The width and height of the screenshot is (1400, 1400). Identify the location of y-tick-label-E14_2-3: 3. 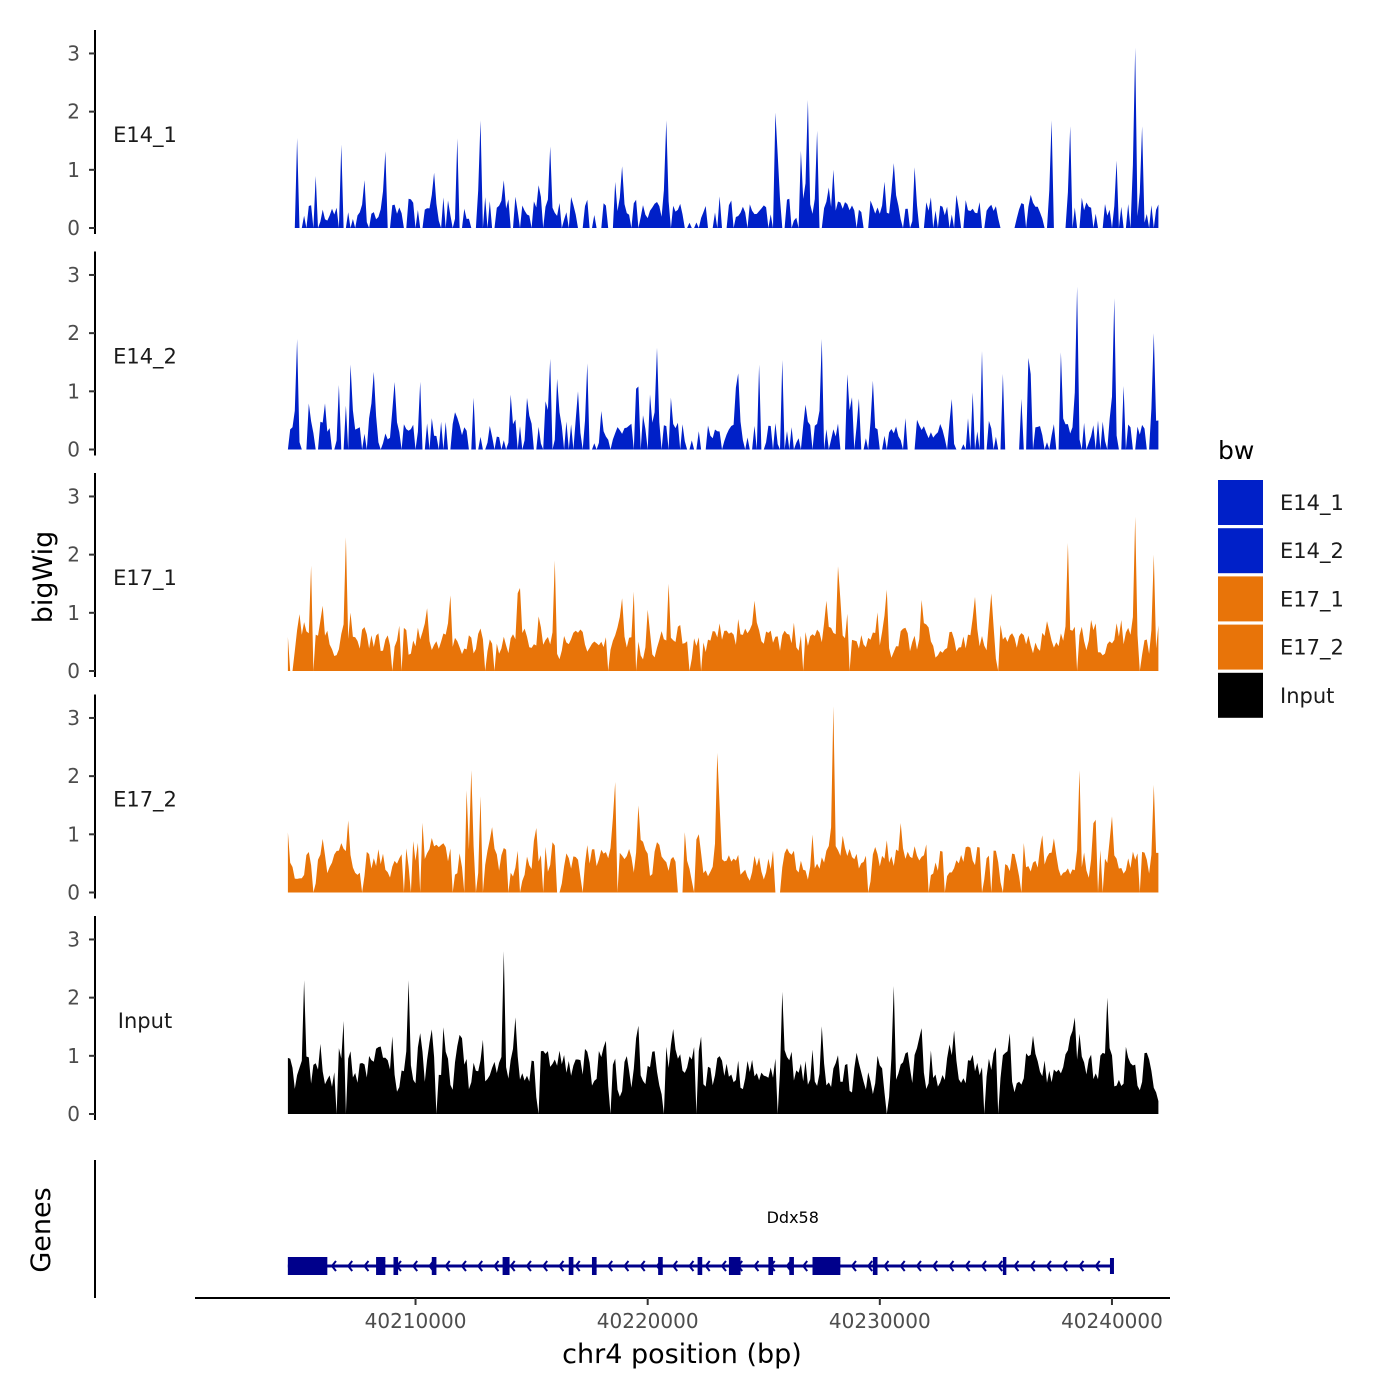
(73, 275).